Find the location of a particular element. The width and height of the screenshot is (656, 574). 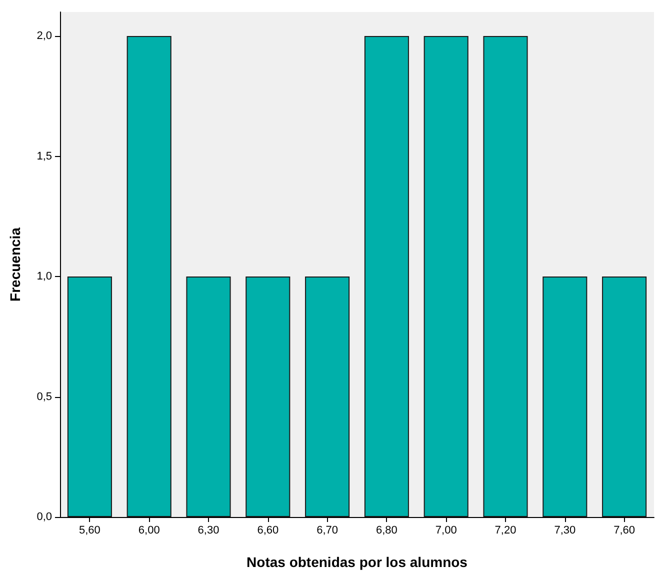

x-tick-label: 7,30 is located at coordinates (565, 530).